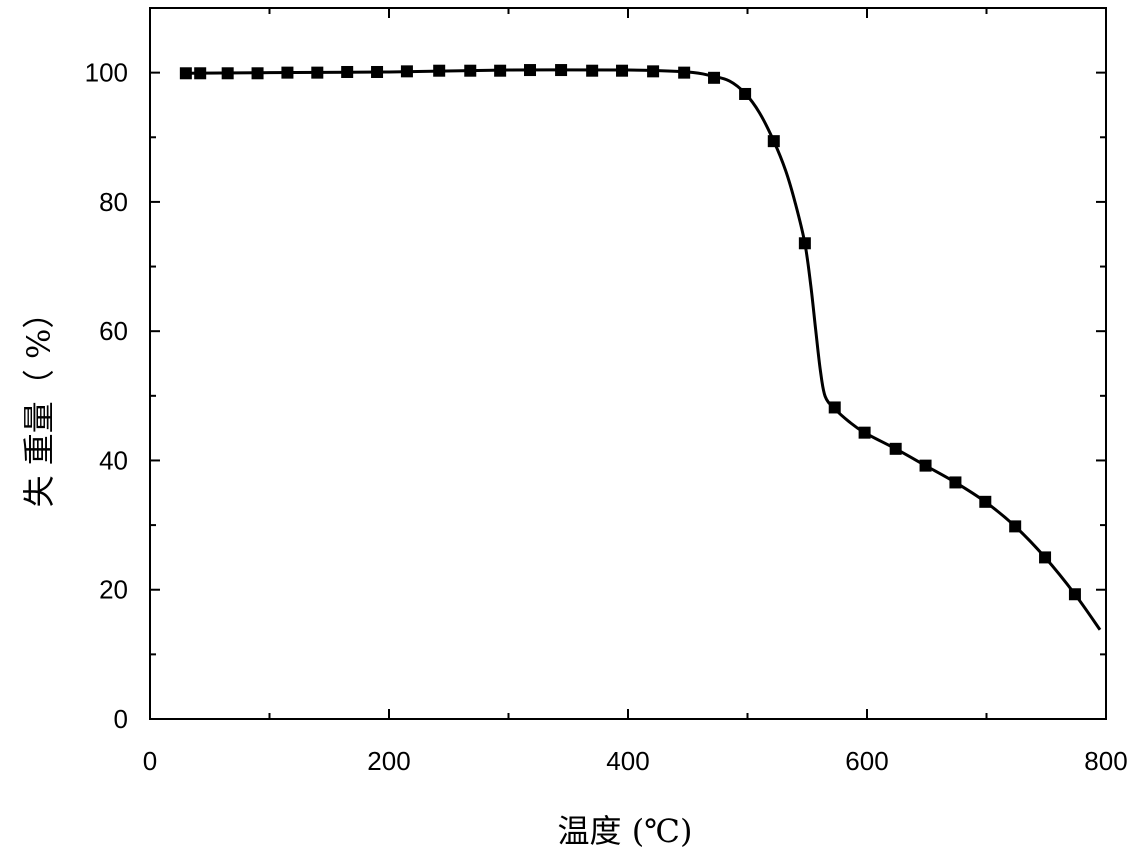 This screenshot has width=1142, height=856. What do you see at coordinates (113, 460) in the screenshot?
I see `y-tick-label: 40` at bounding box center [113, 460].